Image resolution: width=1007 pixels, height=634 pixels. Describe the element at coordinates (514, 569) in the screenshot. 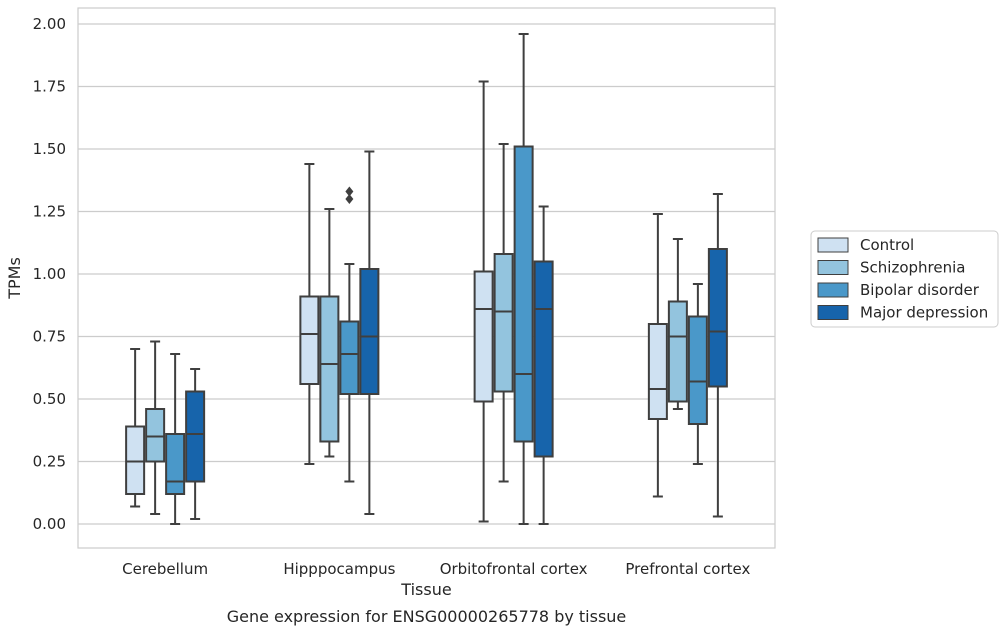

I see `x-tick-label: Orbitofrontal cortex` at that location.